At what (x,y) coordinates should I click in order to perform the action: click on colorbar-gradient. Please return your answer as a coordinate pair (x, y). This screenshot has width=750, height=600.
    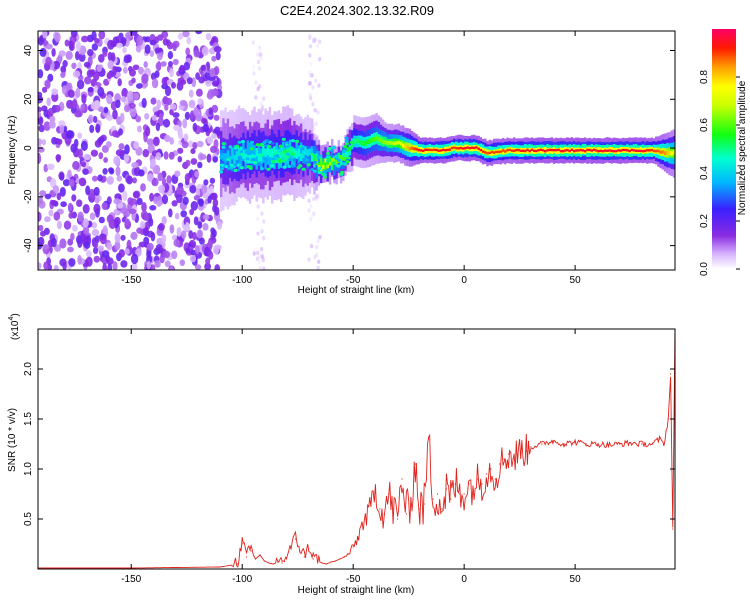
    Looking at the image, I should click on (724, 149).